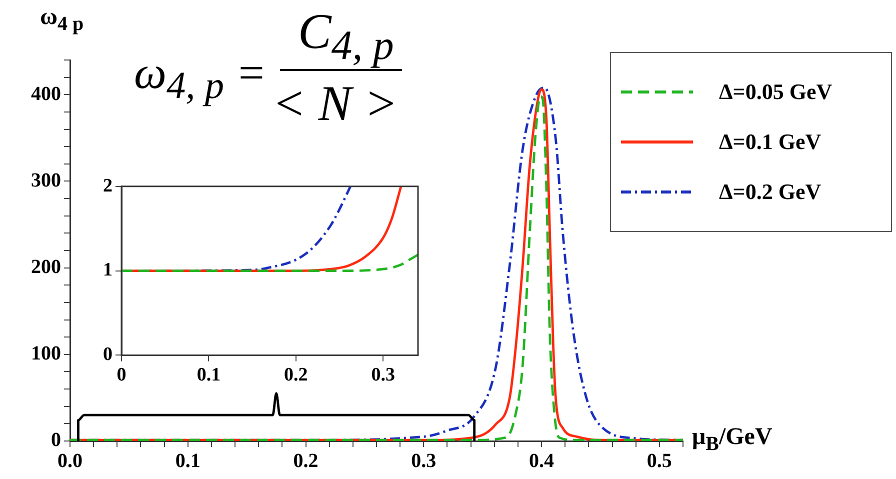 Image resolution: width=896 pixels, height=479 pixels. I want to click on x-tick-label: 0.5, so click(659, 461).